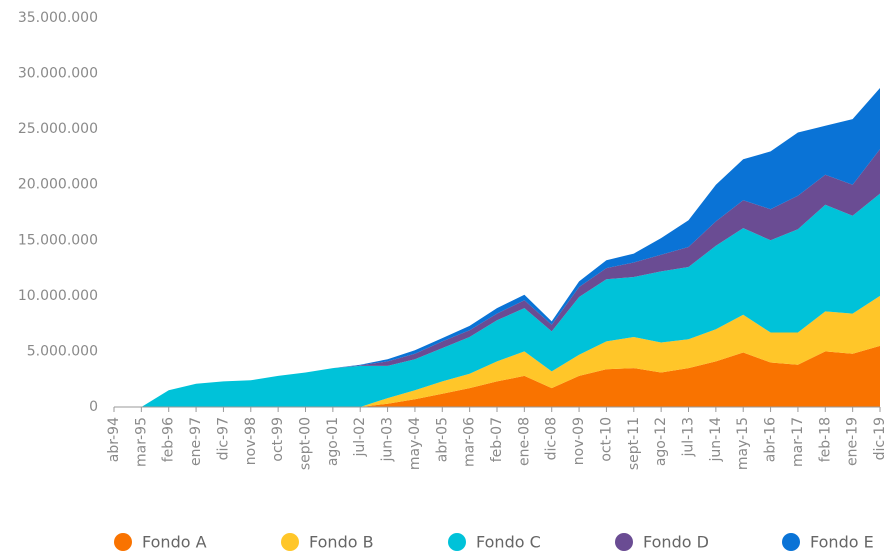 The height and width of the screenshot is (552, 894). Describe the element at coordinates (552, 438) in the screenshot. I see `x-tick-label: dic-08` at that location.